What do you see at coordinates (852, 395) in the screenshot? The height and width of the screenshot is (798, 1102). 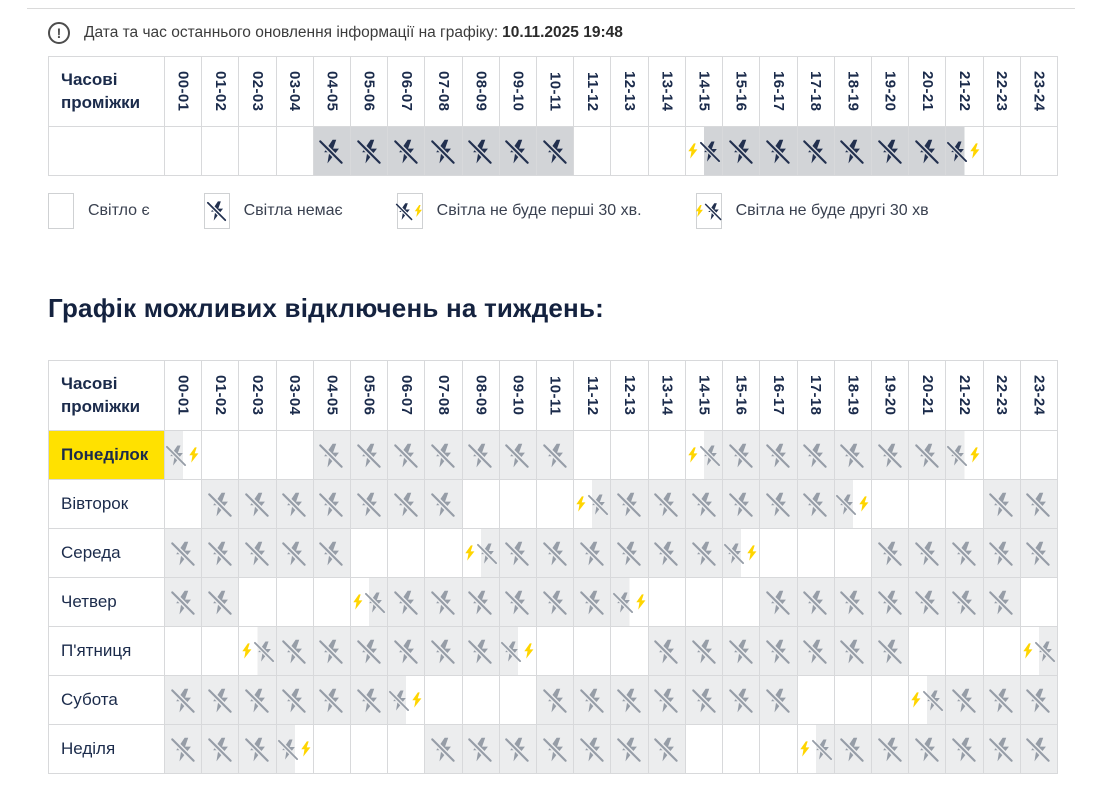 I see `time-slot-header: 18-19` at bounding box center [852, 395].